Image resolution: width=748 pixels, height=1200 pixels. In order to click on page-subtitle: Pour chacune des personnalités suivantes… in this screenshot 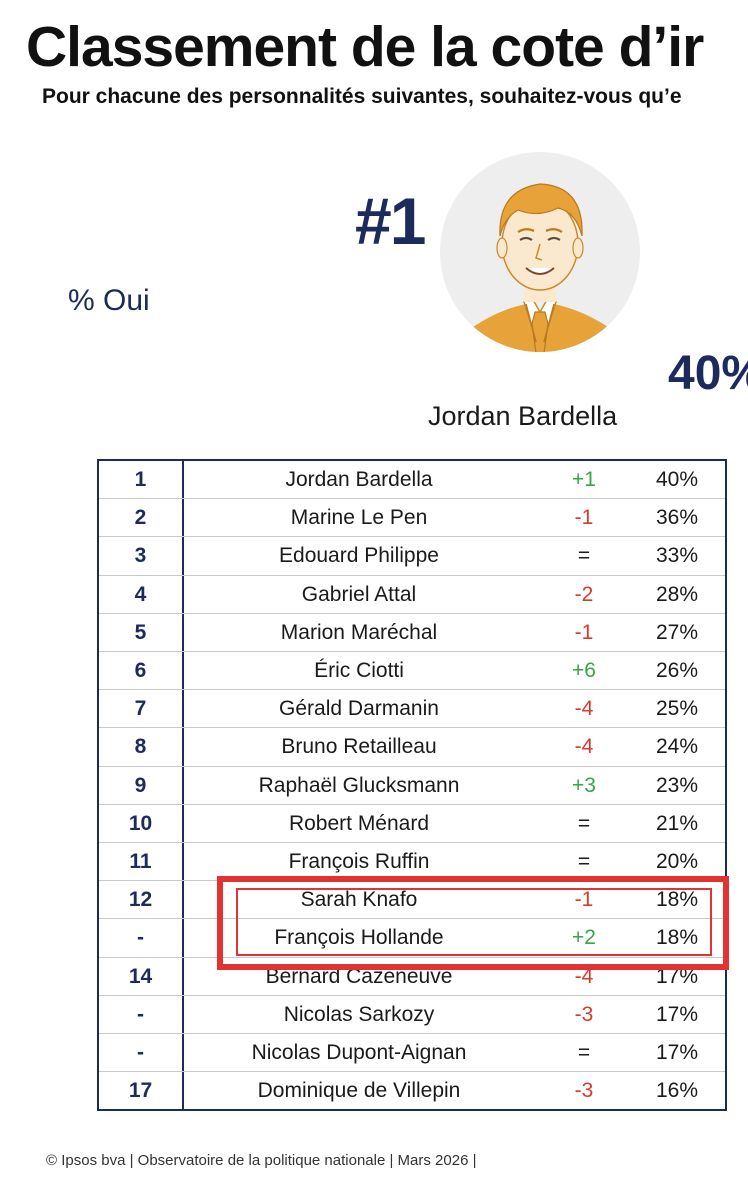, I will do `click(362, 96)`.